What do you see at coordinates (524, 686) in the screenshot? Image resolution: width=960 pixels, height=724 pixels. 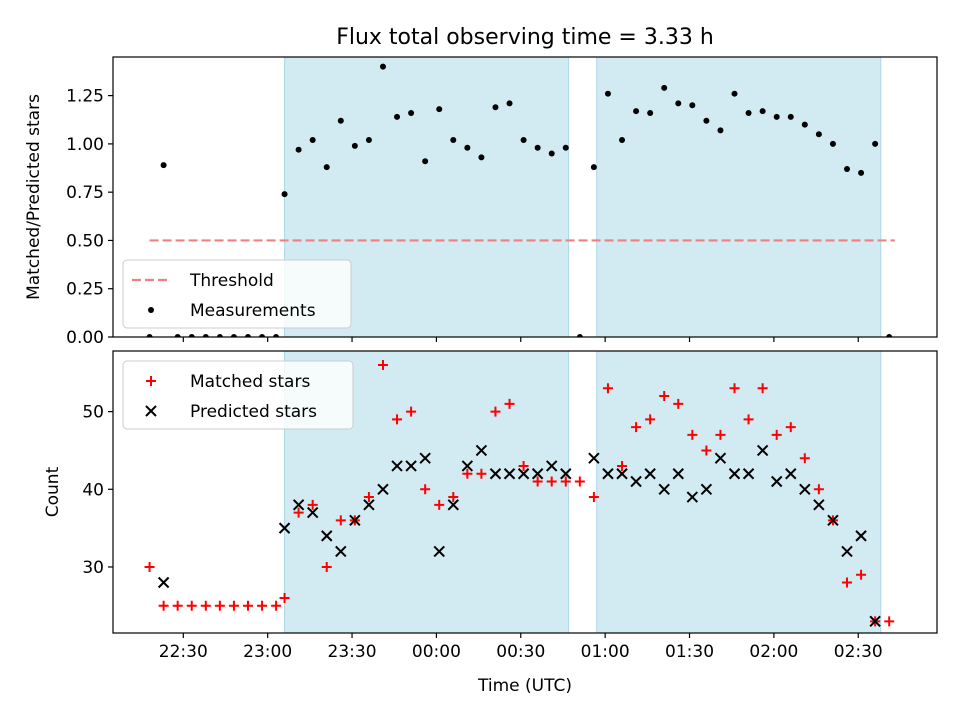 I see `x-axis-label: Time (UTC)` at bounding box center [524, 686].